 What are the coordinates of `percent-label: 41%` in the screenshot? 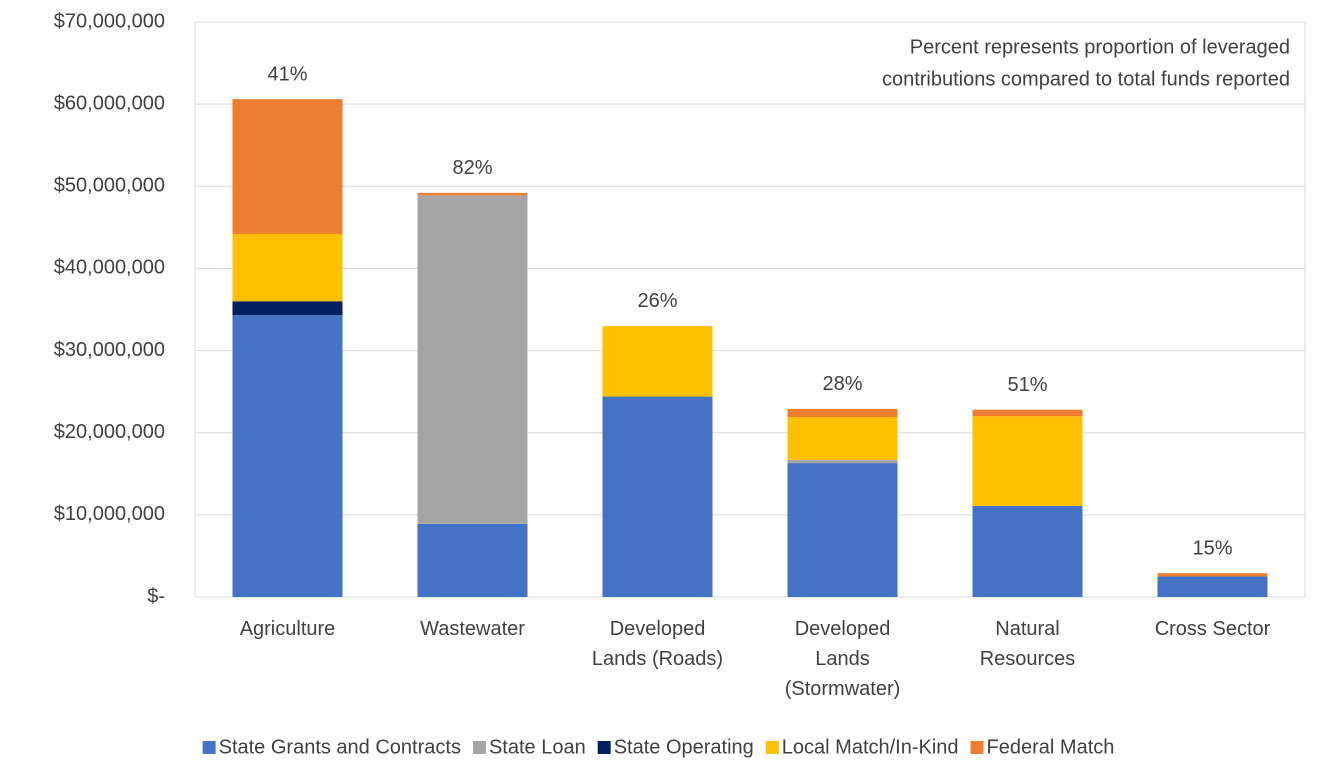 It's located at (287, 74).